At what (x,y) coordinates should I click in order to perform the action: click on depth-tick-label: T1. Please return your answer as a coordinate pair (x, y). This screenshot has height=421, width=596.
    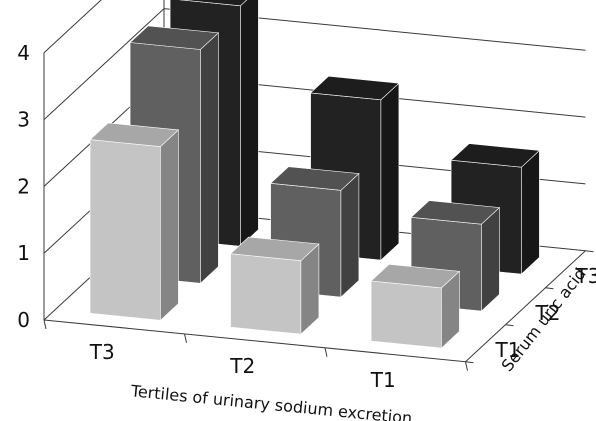
    Looking at the image, I should click on (508, 350).